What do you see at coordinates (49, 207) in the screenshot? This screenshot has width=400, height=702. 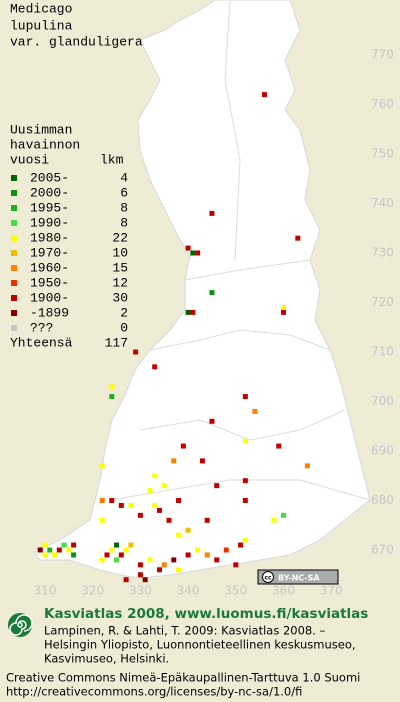 I see `legend-label: 1995-` at bounding box center [49, 207].